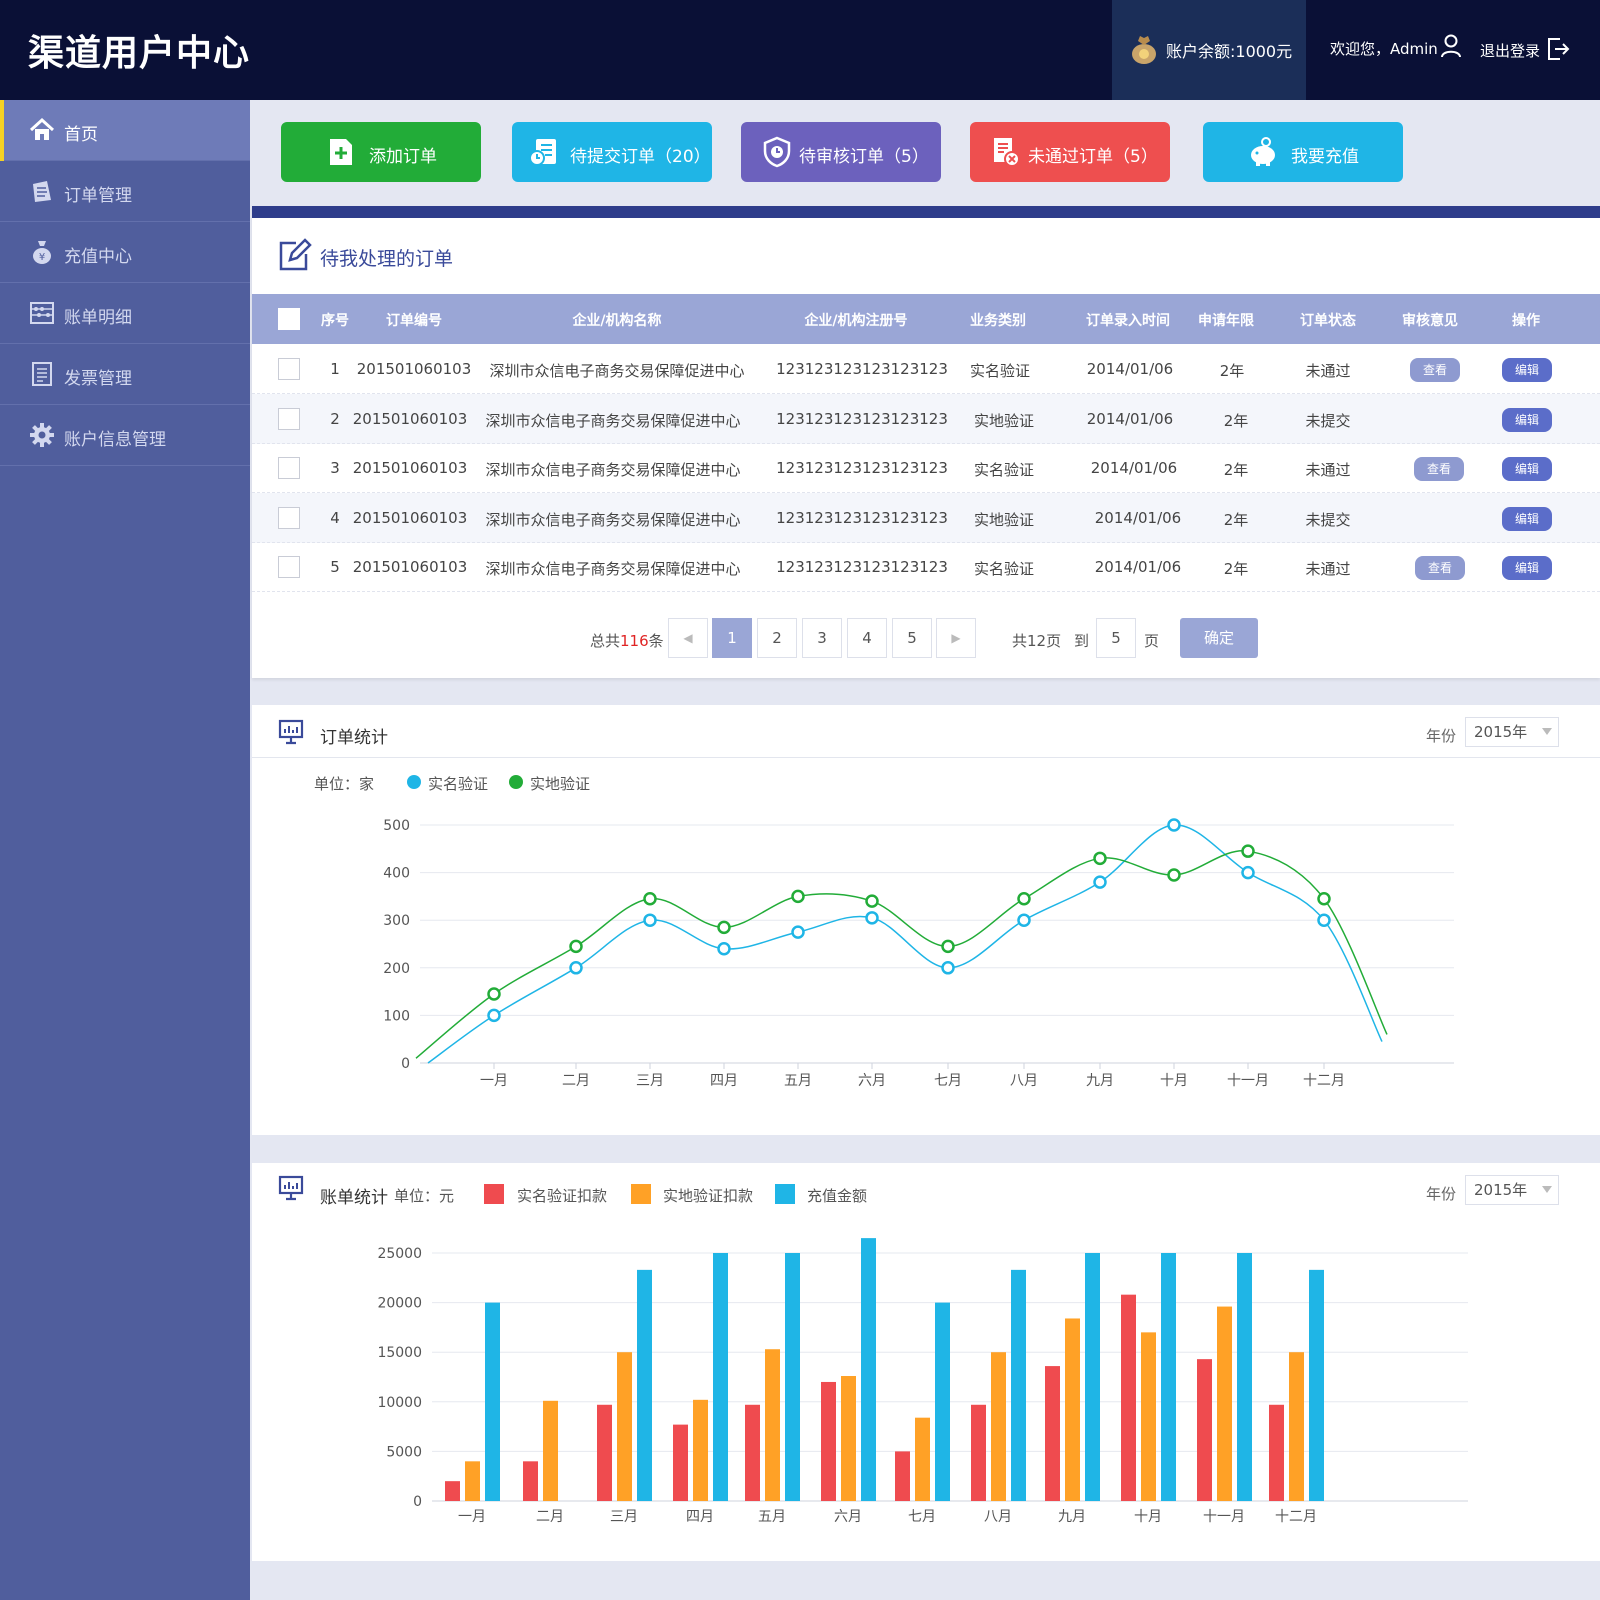 Image resolution: width=1600 pixels, height=1600 pixels. I want to click on x-tick-label: 三月, so click(624, 1517).